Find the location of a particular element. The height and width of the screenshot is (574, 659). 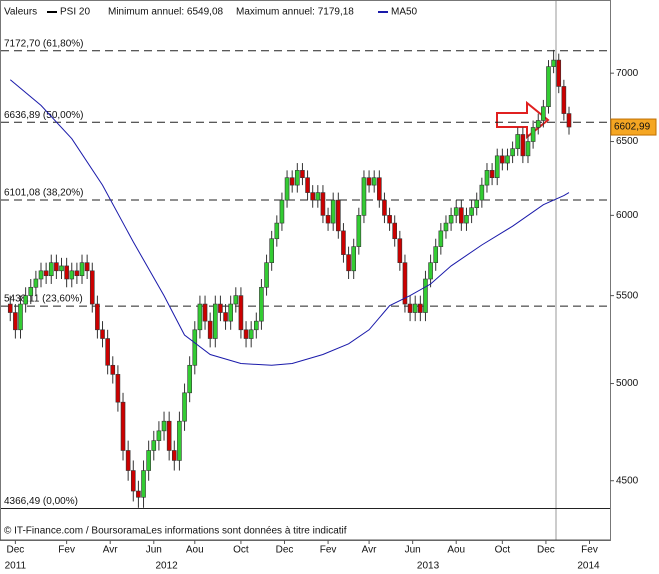

x-tick-label: Aou is located at coordinates (195, 550).